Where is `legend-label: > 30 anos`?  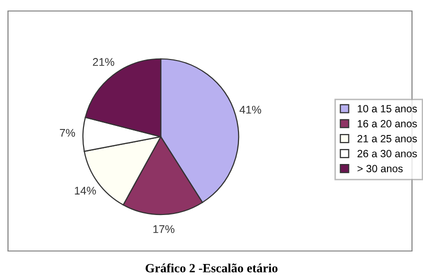
legend-label: > 30 anos is located at coordinates (380, 168).